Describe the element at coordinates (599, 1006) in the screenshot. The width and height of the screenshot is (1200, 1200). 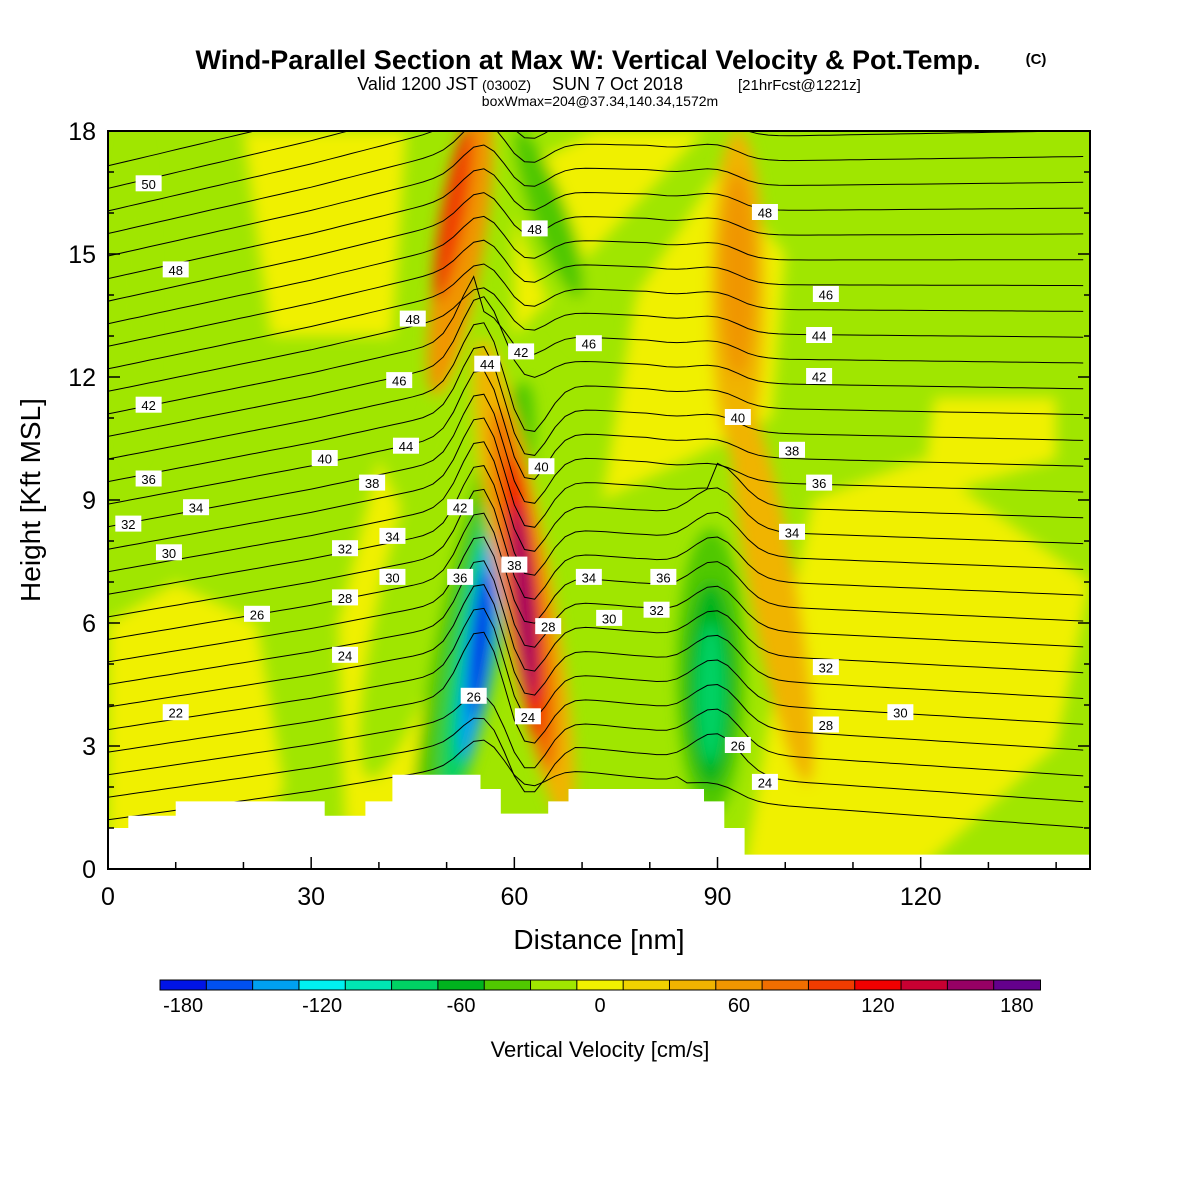
I see `colorbar-tick-label: 0` at that location.